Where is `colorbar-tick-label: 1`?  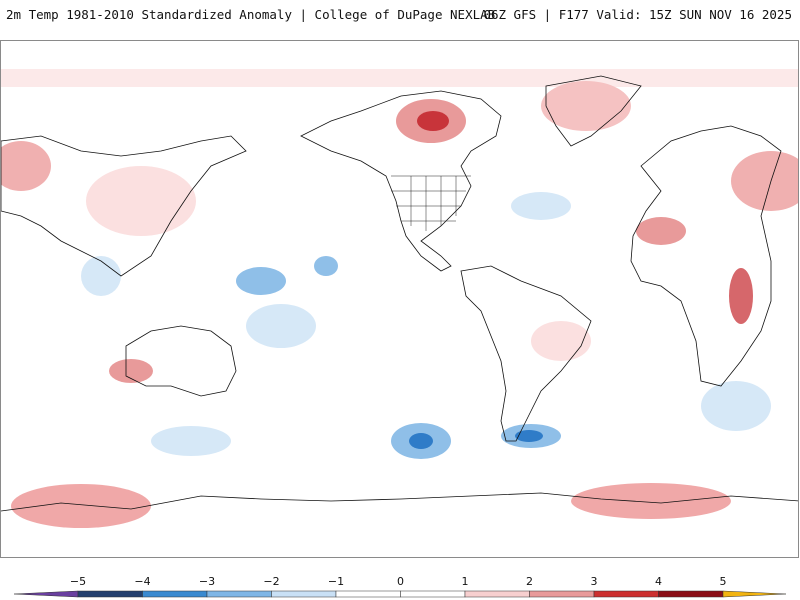
colorbar-tick-label: 1 is located at coordinates (465, 581).